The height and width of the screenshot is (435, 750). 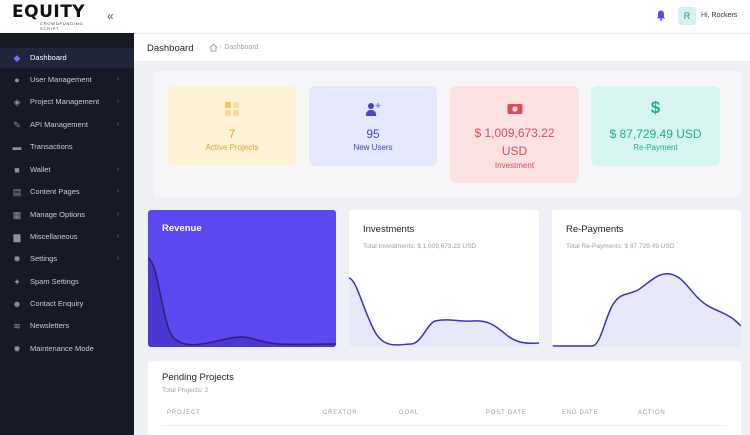 I want to click on sidebar-item-project-management: ◈ Project Management ›, so click(x=67, y=102).